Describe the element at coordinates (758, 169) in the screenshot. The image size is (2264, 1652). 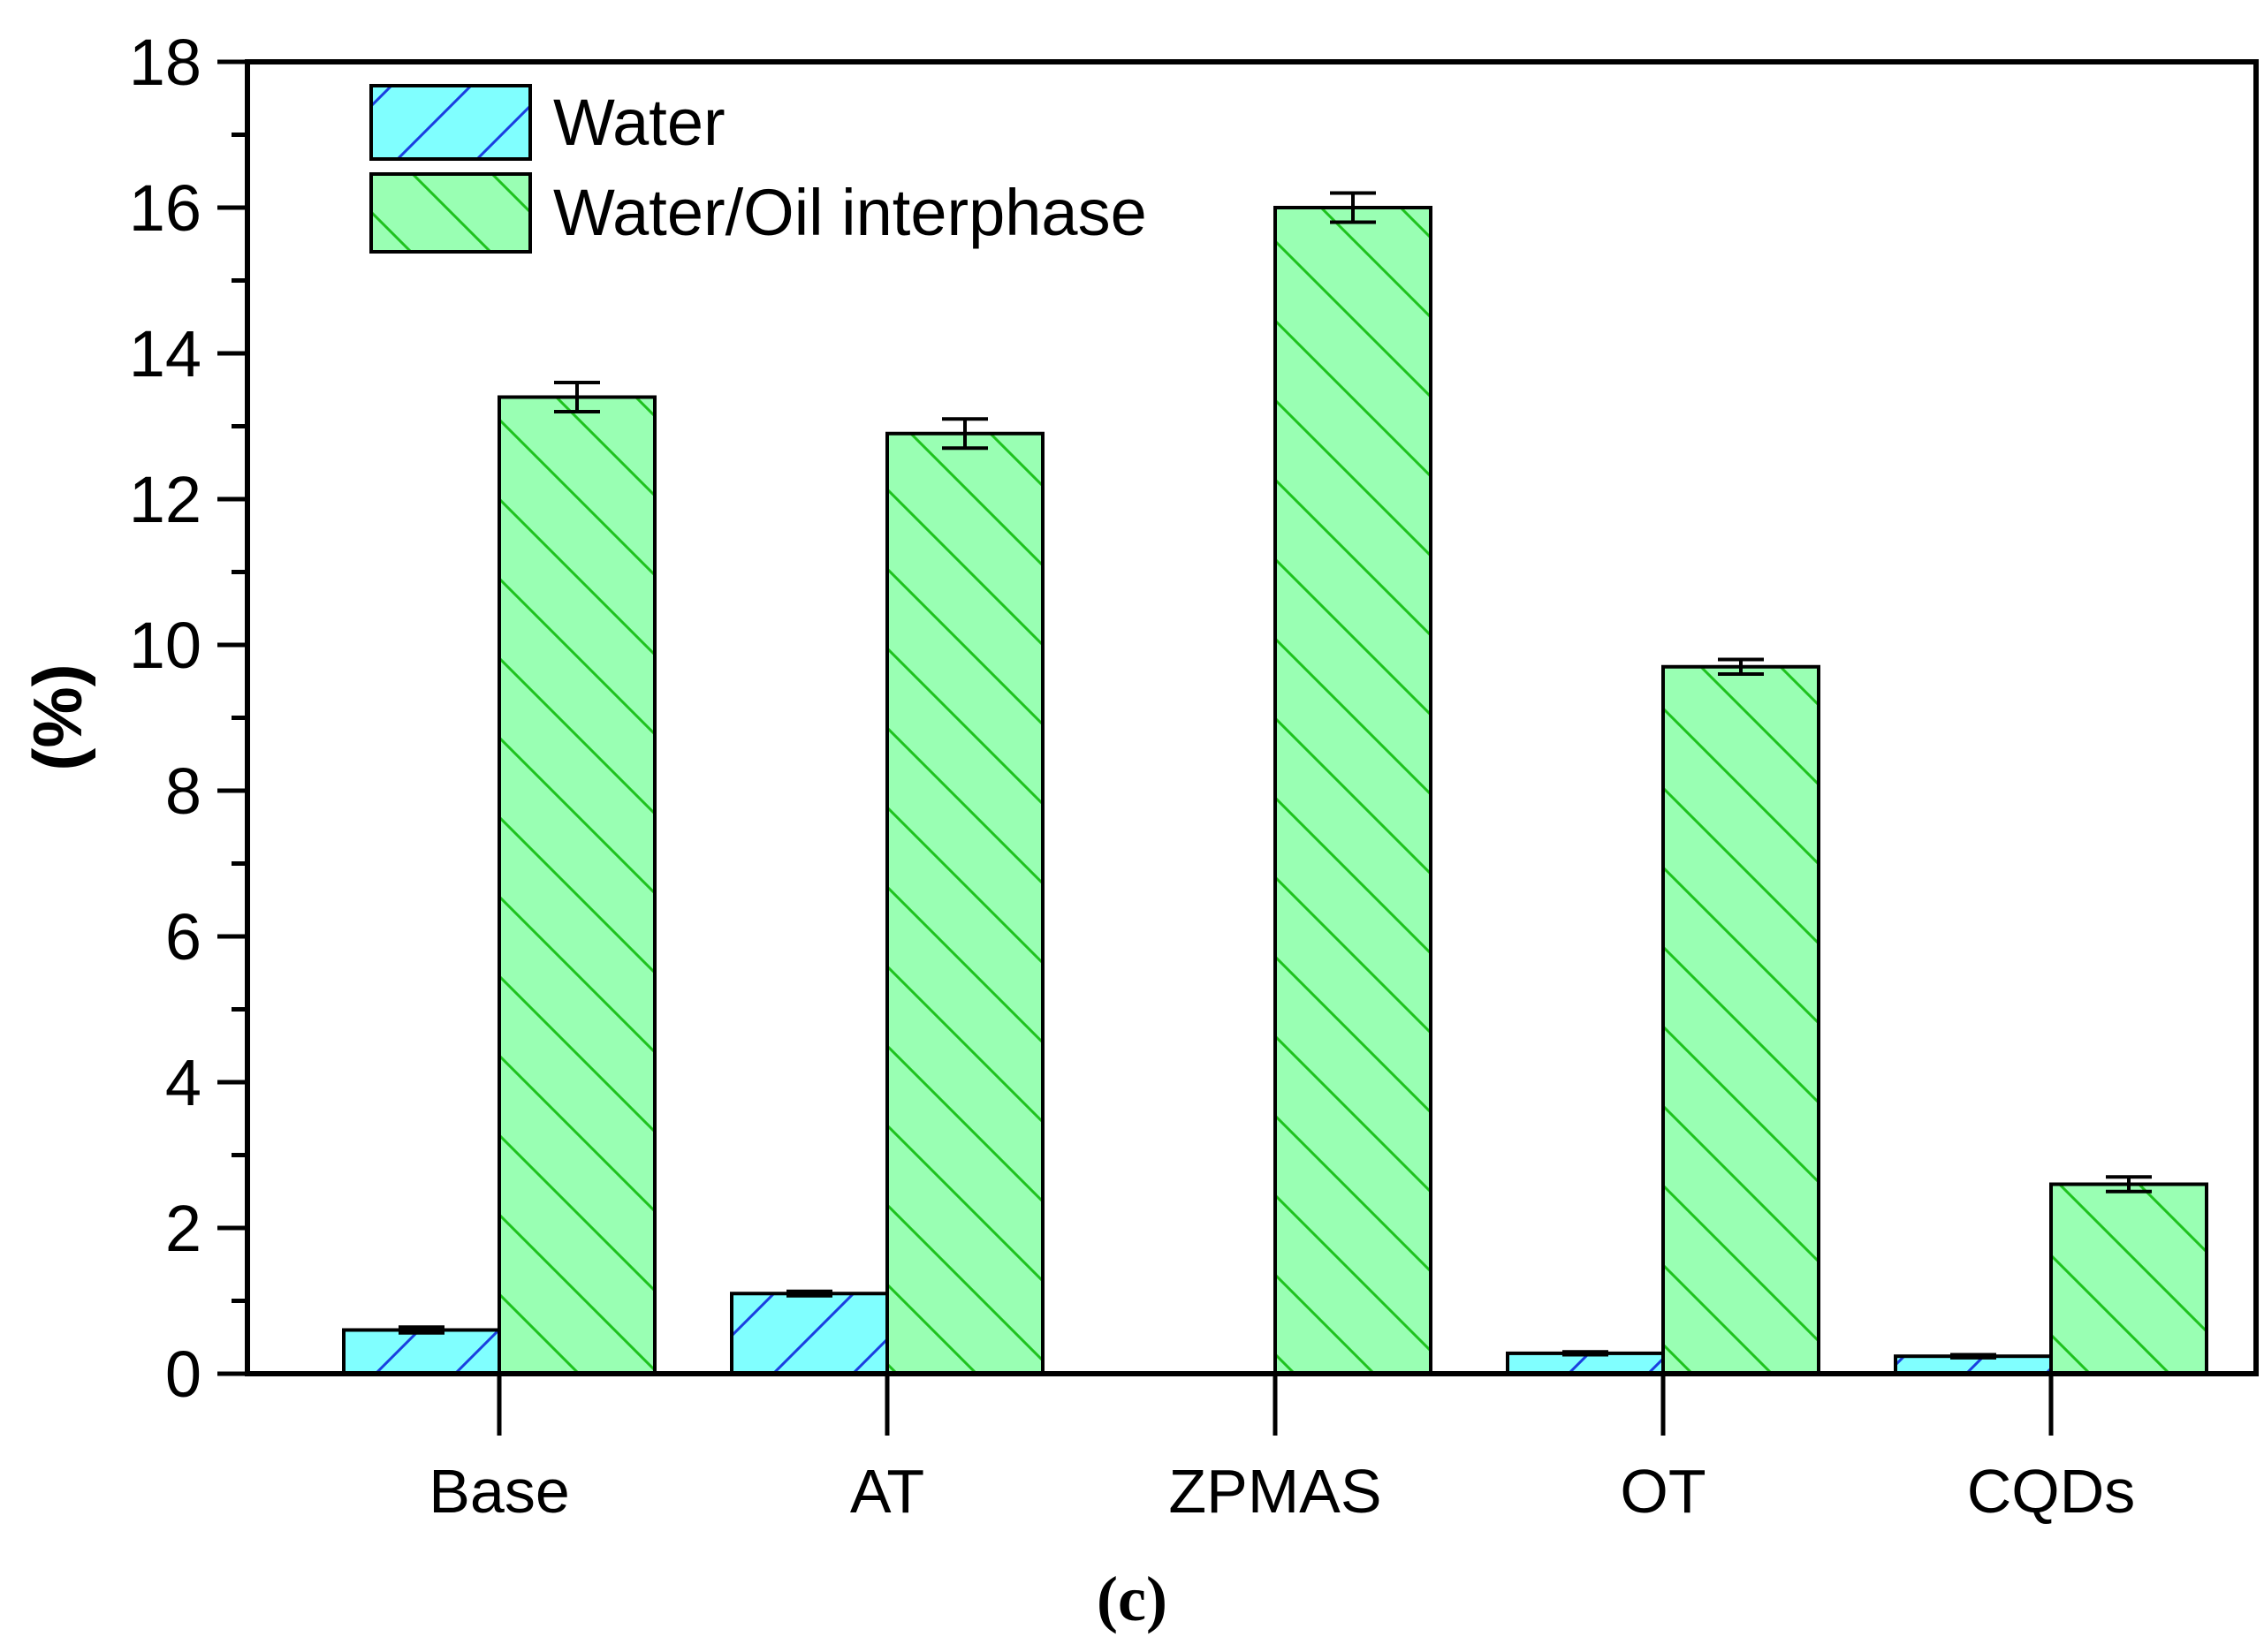
I see `legend: Water Water/Oil interphase` at that location.